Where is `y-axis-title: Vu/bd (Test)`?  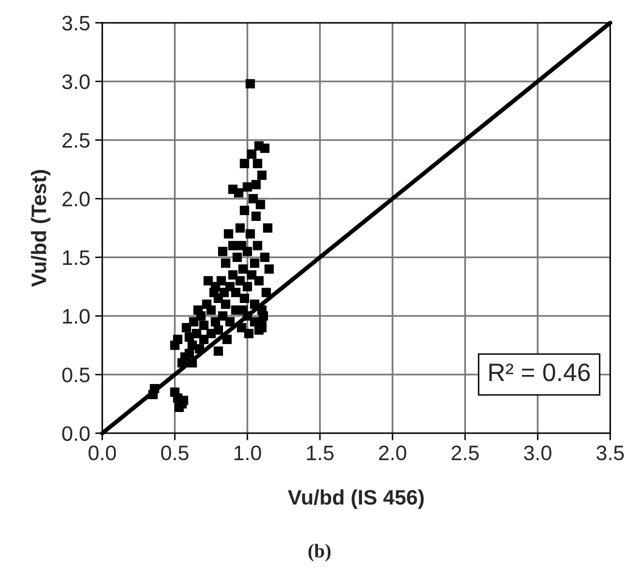 y-axis-title: Vu/bd (Test) is located at coordinates (40, 228).